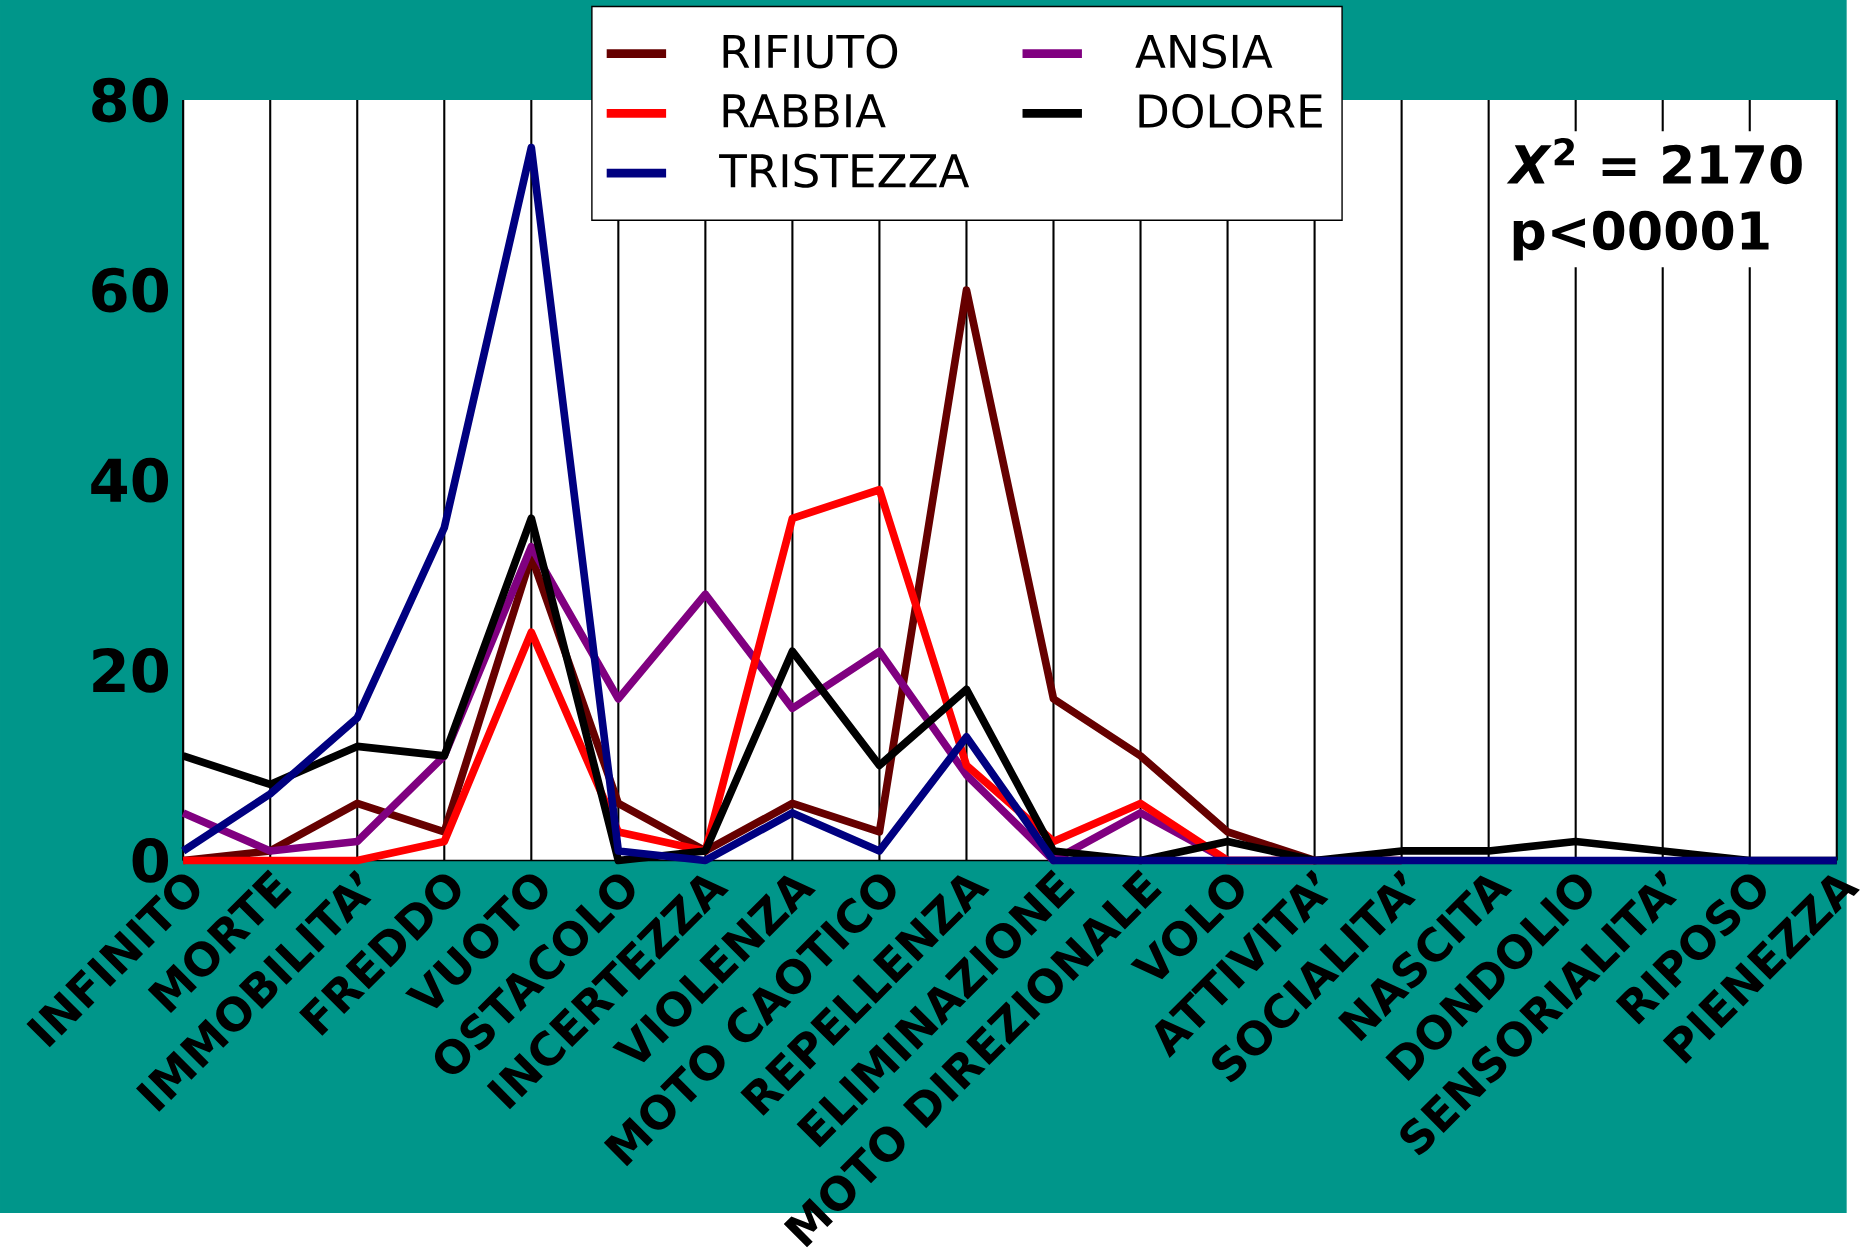  What do you see at coordinates (1654, 161) in the screenshot?
I see `annotation: X$^{2}$ = 2170` at bounding box center [1654, 161].